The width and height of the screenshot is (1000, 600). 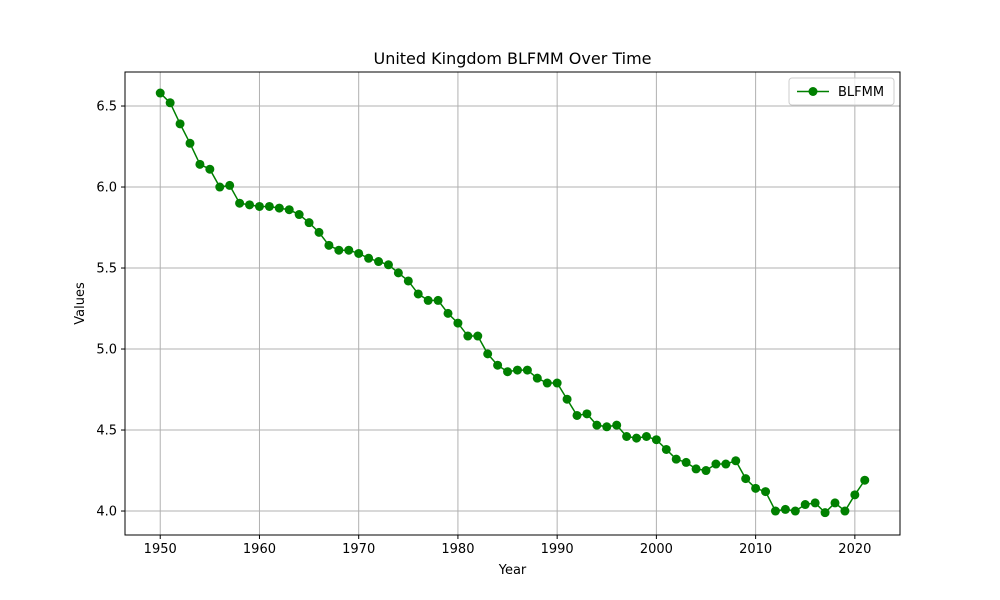 What do you see at coordinates (160, 549) in the screenshot?
I see `x-tick-label: 1950` at bounding box center [160, 549].